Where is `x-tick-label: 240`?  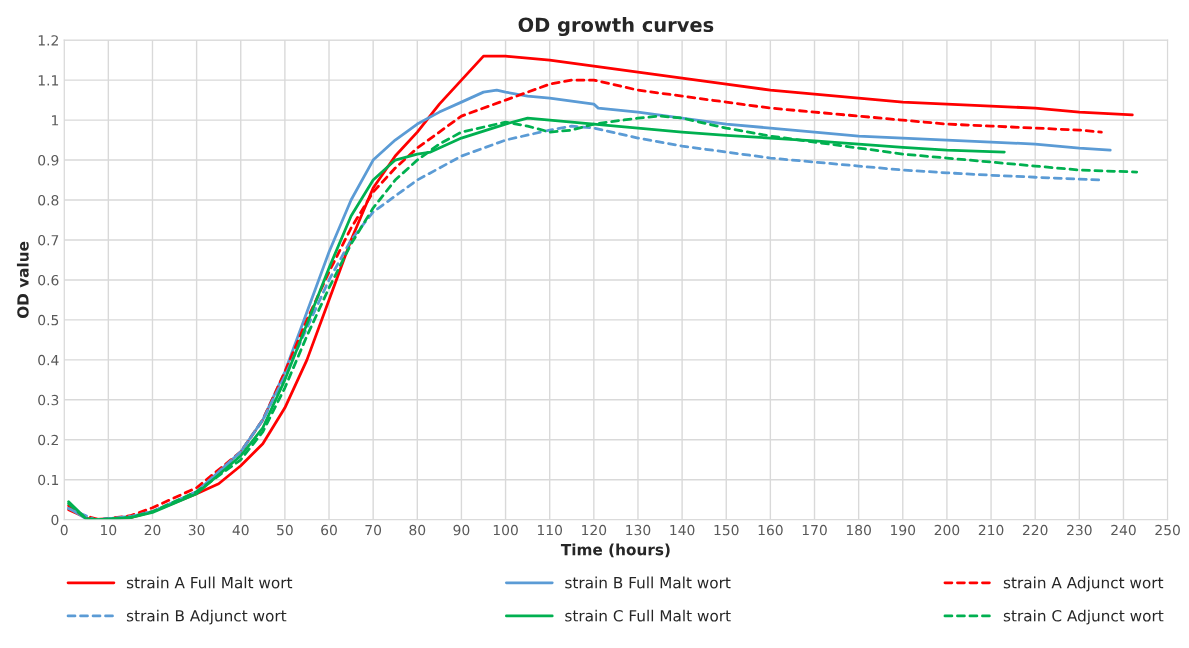
x-tick-label: 240 is located at coordinates (1123, 530).